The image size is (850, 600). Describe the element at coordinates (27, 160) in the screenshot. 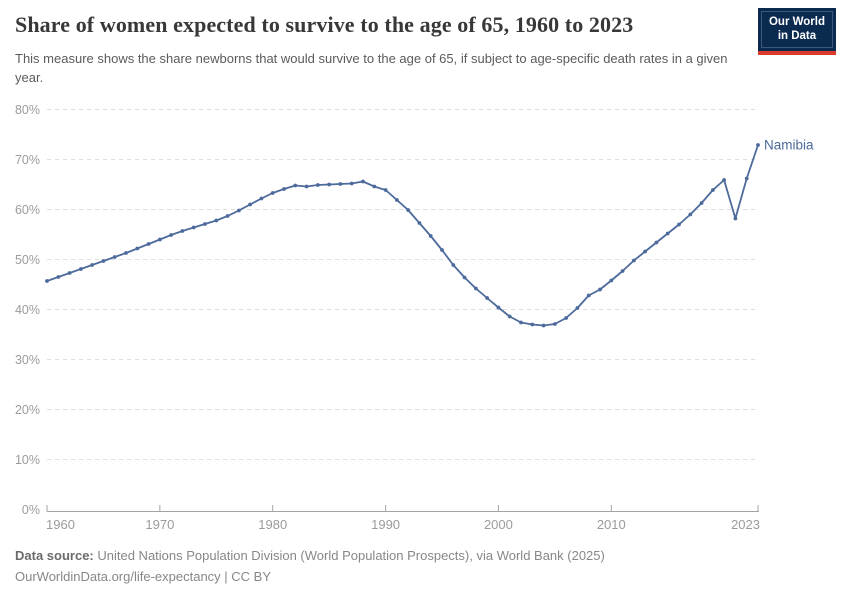

I see `y-axis-label-70: 70%` at that location.